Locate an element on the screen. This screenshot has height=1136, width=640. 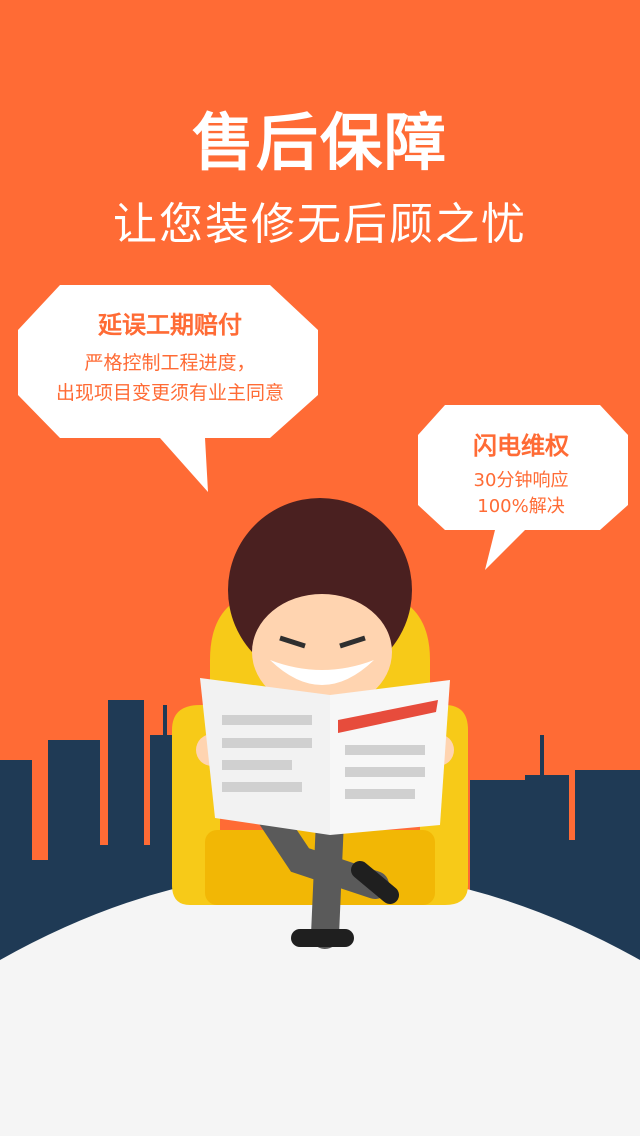
bubble-right-title: 闪电维权 is located at coordinates (521, 446).